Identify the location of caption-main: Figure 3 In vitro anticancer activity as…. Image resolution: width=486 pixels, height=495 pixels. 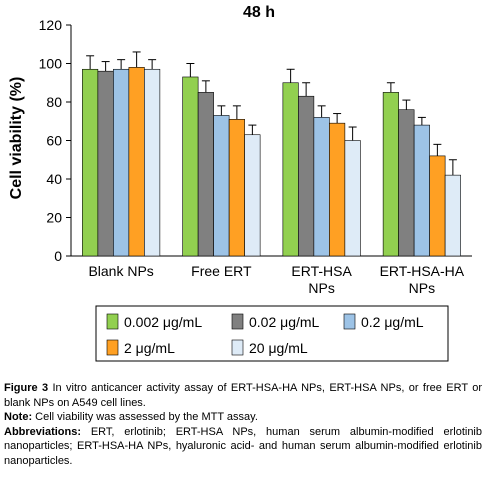
(243, 395).